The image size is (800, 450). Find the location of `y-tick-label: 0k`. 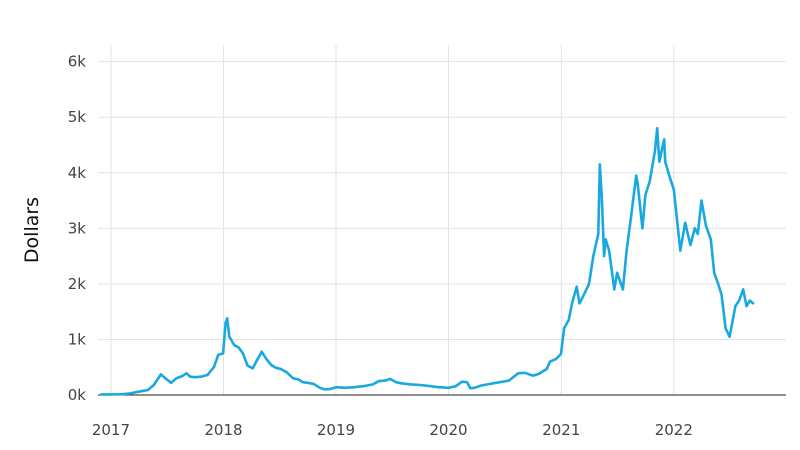

y-tick-label: 0k is located at coordinates (77, 395).